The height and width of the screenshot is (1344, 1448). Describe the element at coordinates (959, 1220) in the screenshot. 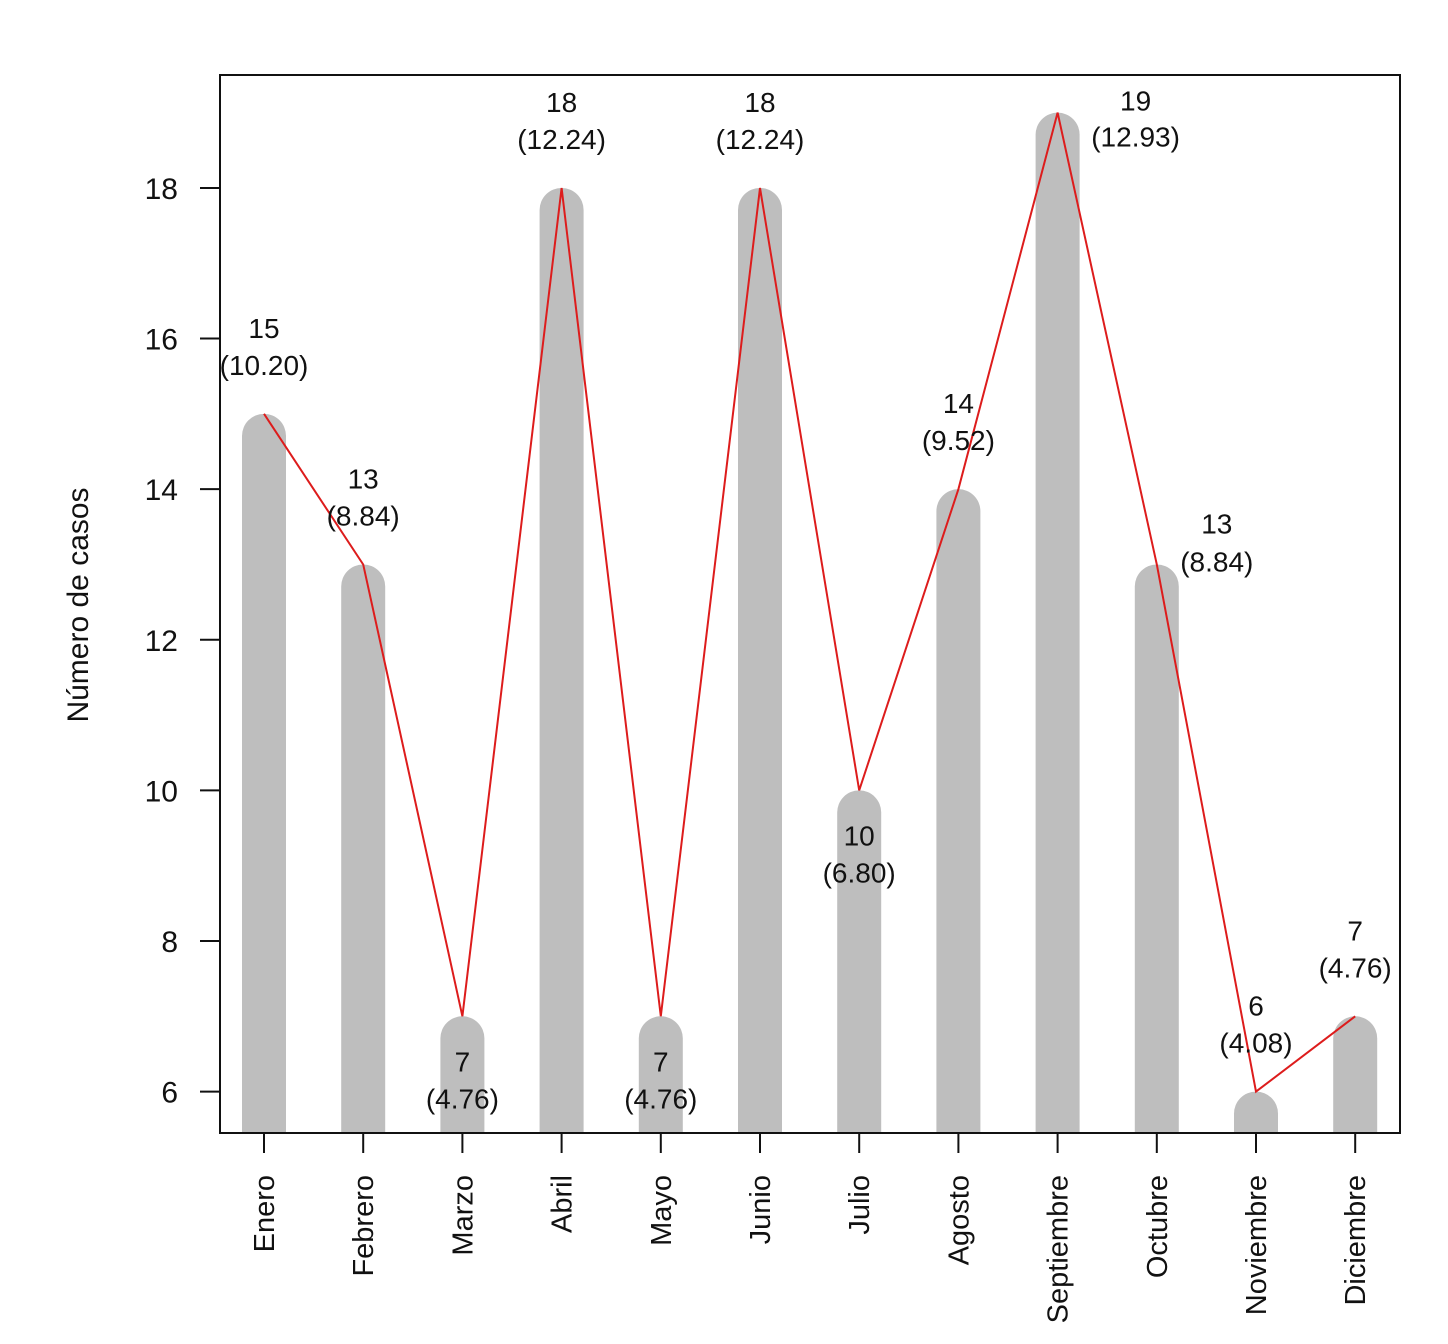

I see `x-tick-label-agosto: Agosto` at that location.